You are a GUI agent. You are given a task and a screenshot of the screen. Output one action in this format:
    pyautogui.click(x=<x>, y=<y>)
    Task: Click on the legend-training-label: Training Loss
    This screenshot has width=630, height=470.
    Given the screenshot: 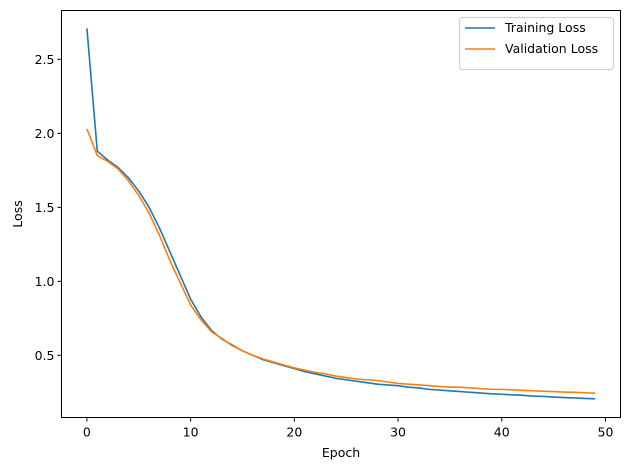 What is the action you would take?
    pyautogui.click(x=545, y=27)
    